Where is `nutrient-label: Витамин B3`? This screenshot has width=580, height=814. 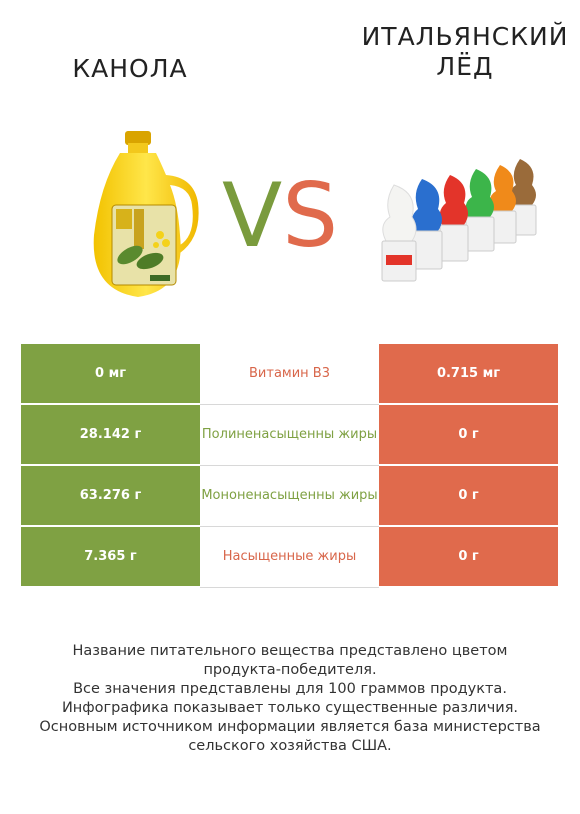
nutrient-label: Витамин B3 is located at coordinates (289, 374).